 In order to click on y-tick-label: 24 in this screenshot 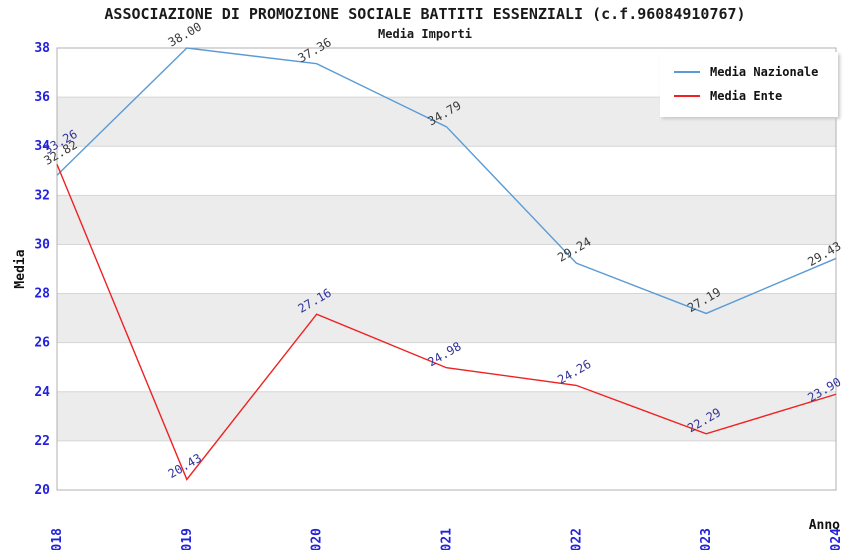, I will do `click(42, 392)`.